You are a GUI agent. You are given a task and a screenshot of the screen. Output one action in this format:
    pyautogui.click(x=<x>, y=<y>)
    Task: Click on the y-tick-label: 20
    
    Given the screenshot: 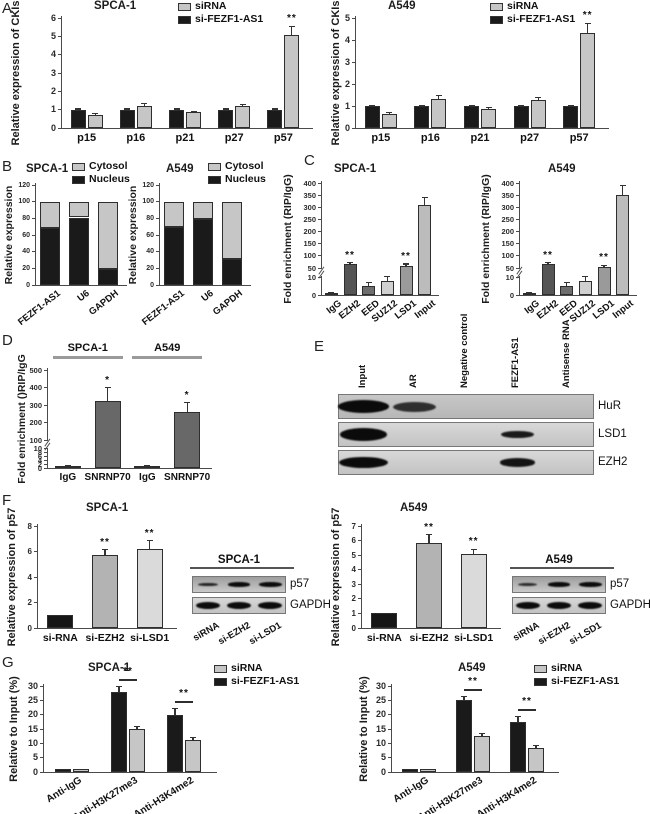 What is the action you would take?
    pyautogui.click(x=26, y=268)
    